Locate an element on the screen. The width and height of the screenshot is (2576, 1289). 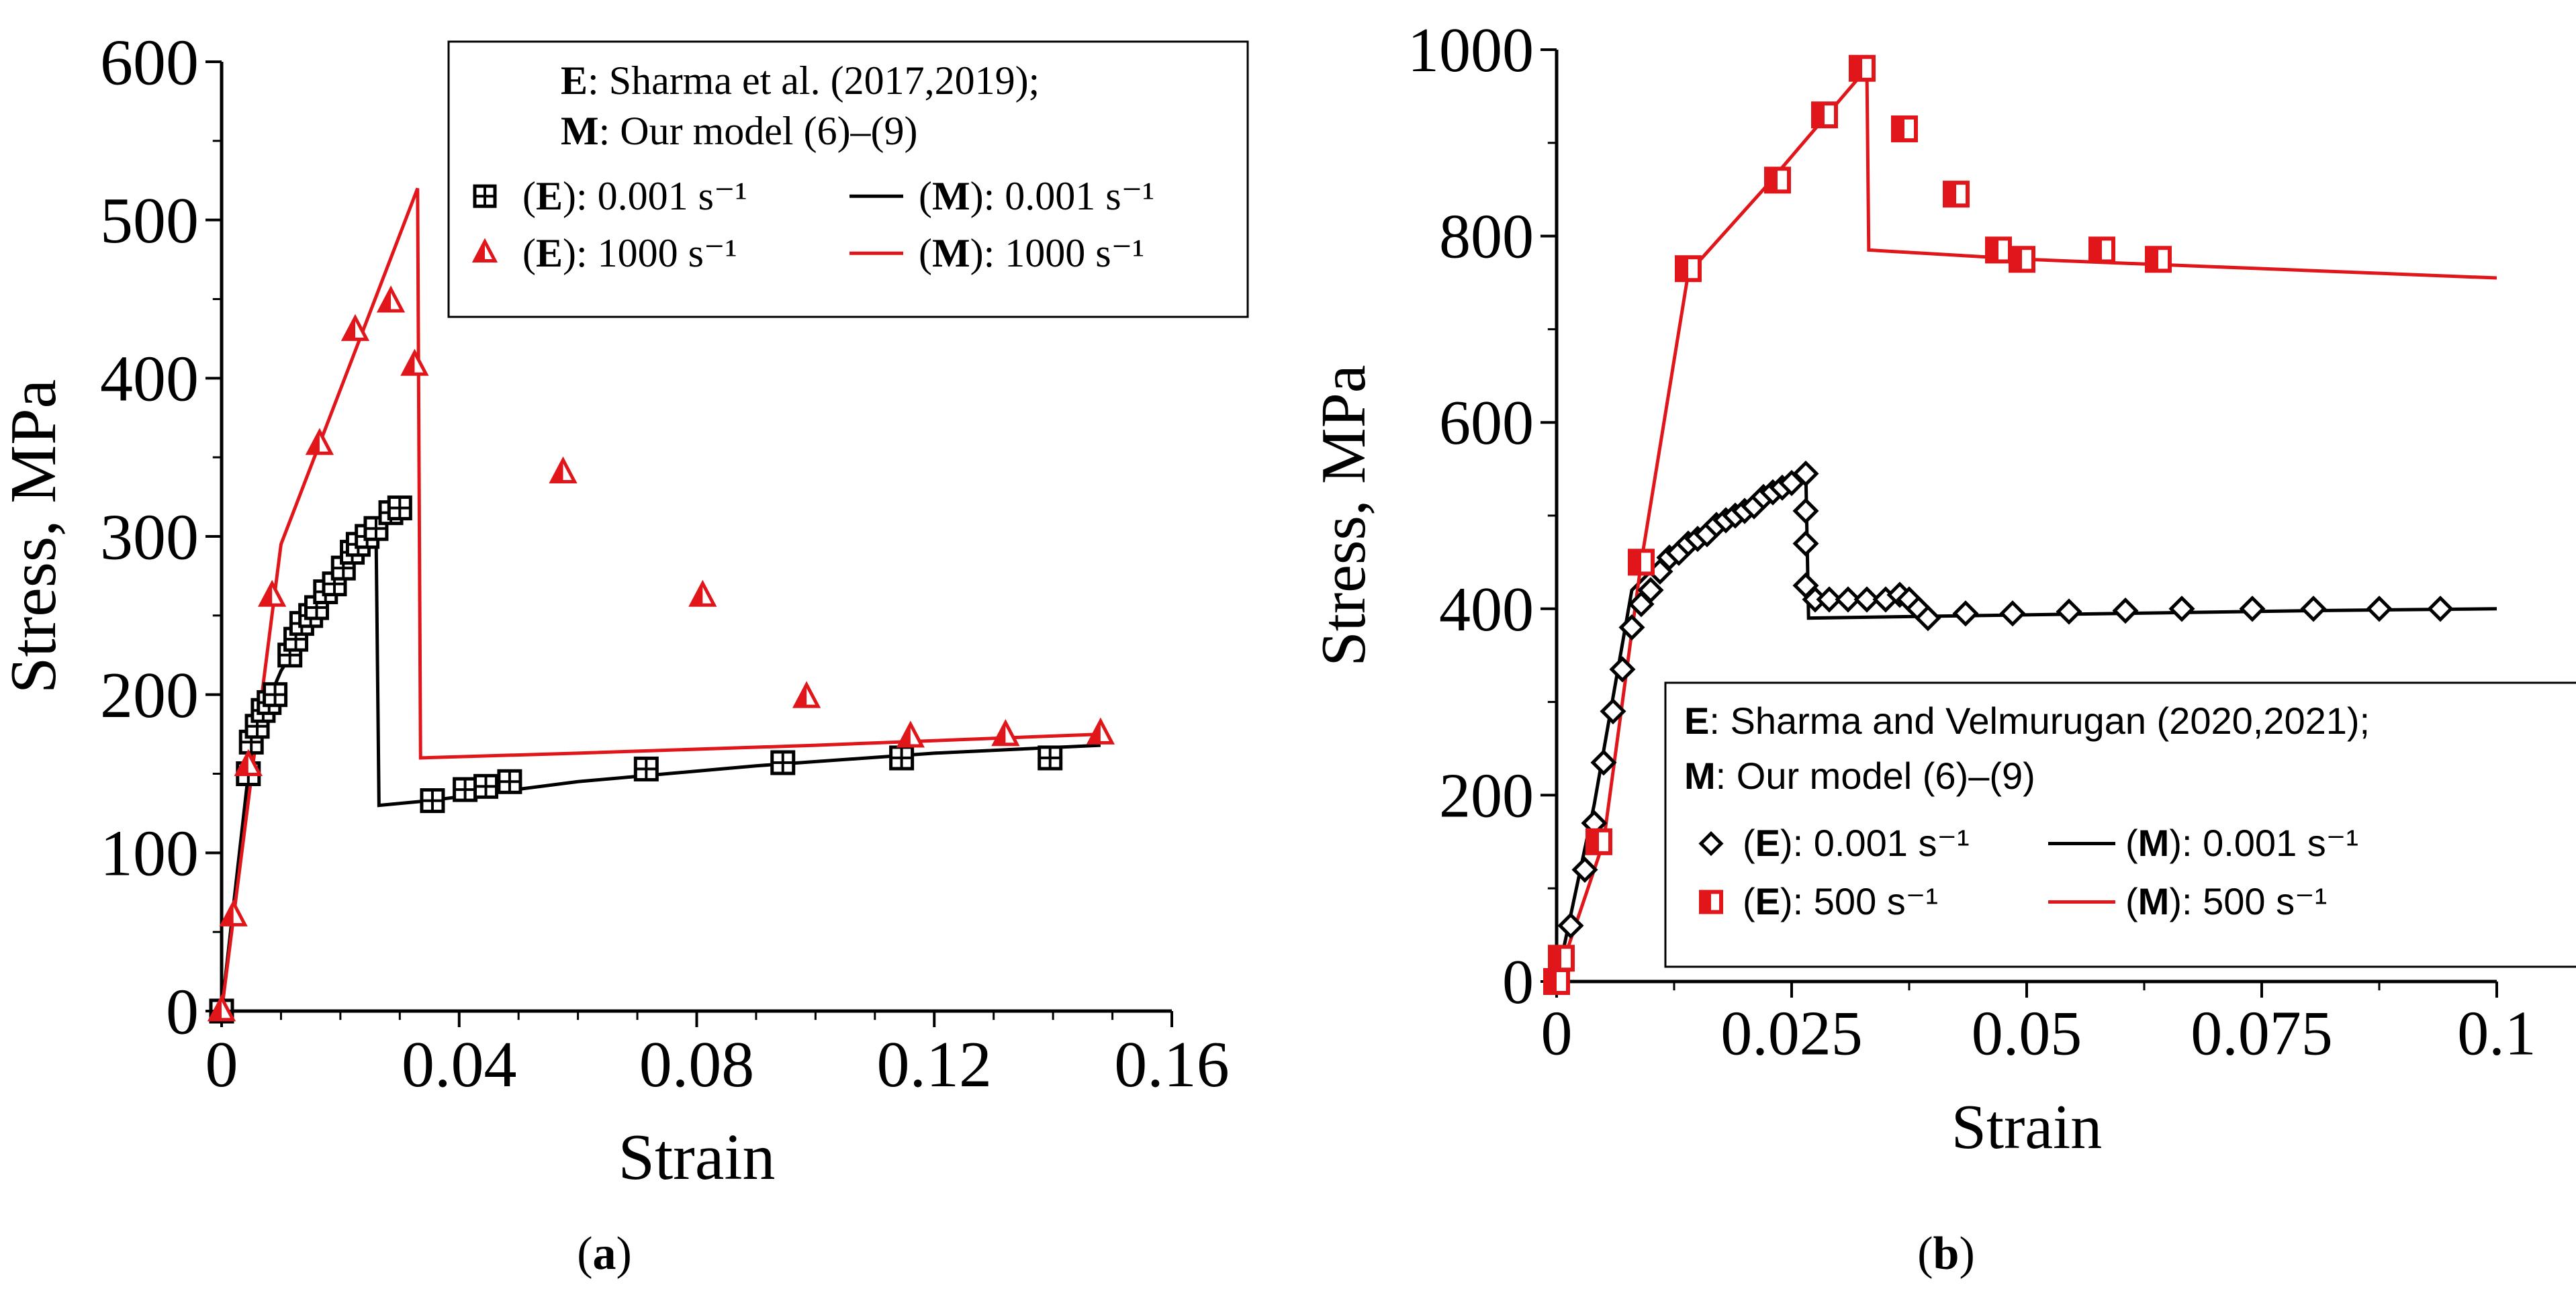
x-tick-label: 0.075 is located at coordinates (2262, 1034).